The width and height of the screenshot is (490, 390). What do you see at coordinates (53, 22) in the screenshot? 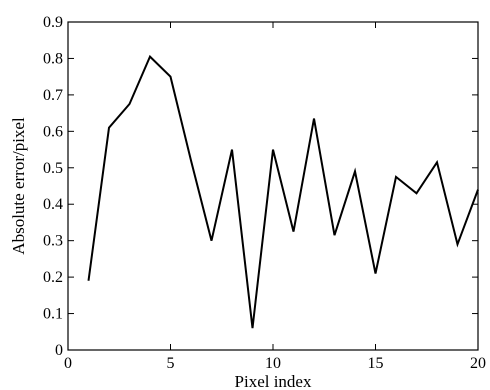
I see `y-tick-label: 0.9` at bounding box center [53, 22].